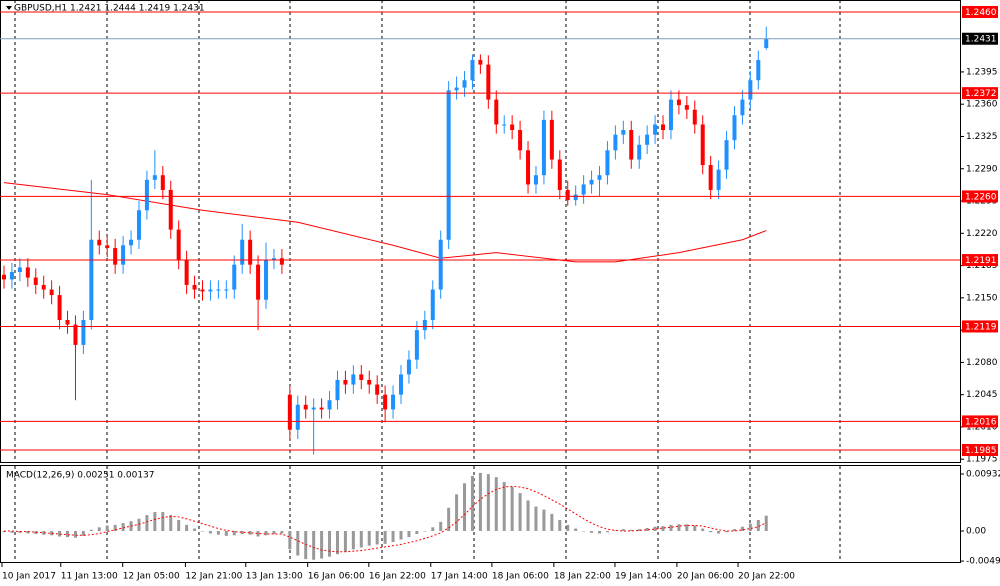 This screenshot has height=586, width=1000. What do you see at coordinates (981, 327) in the screenshot?
I see `level-label: 1.2119` at bounding box center [981, 327].